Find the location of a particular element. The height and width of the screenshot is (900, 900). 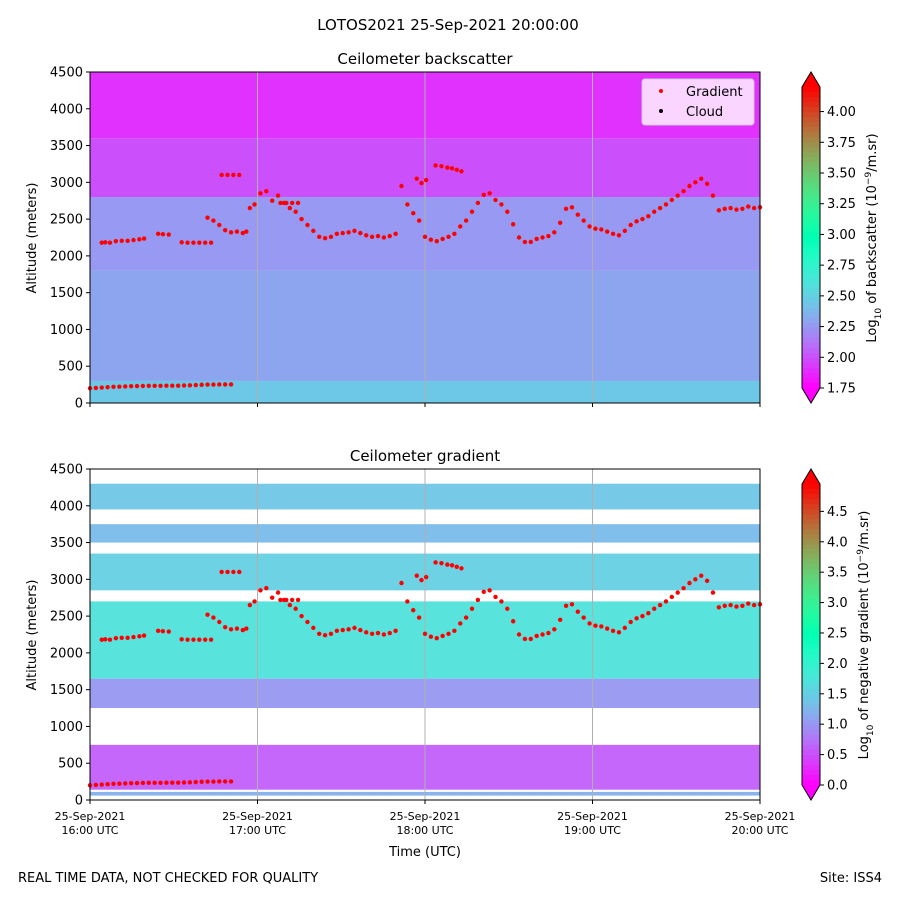

colorbar-tick-label: 2.0 is located at coordinates (837, 664).